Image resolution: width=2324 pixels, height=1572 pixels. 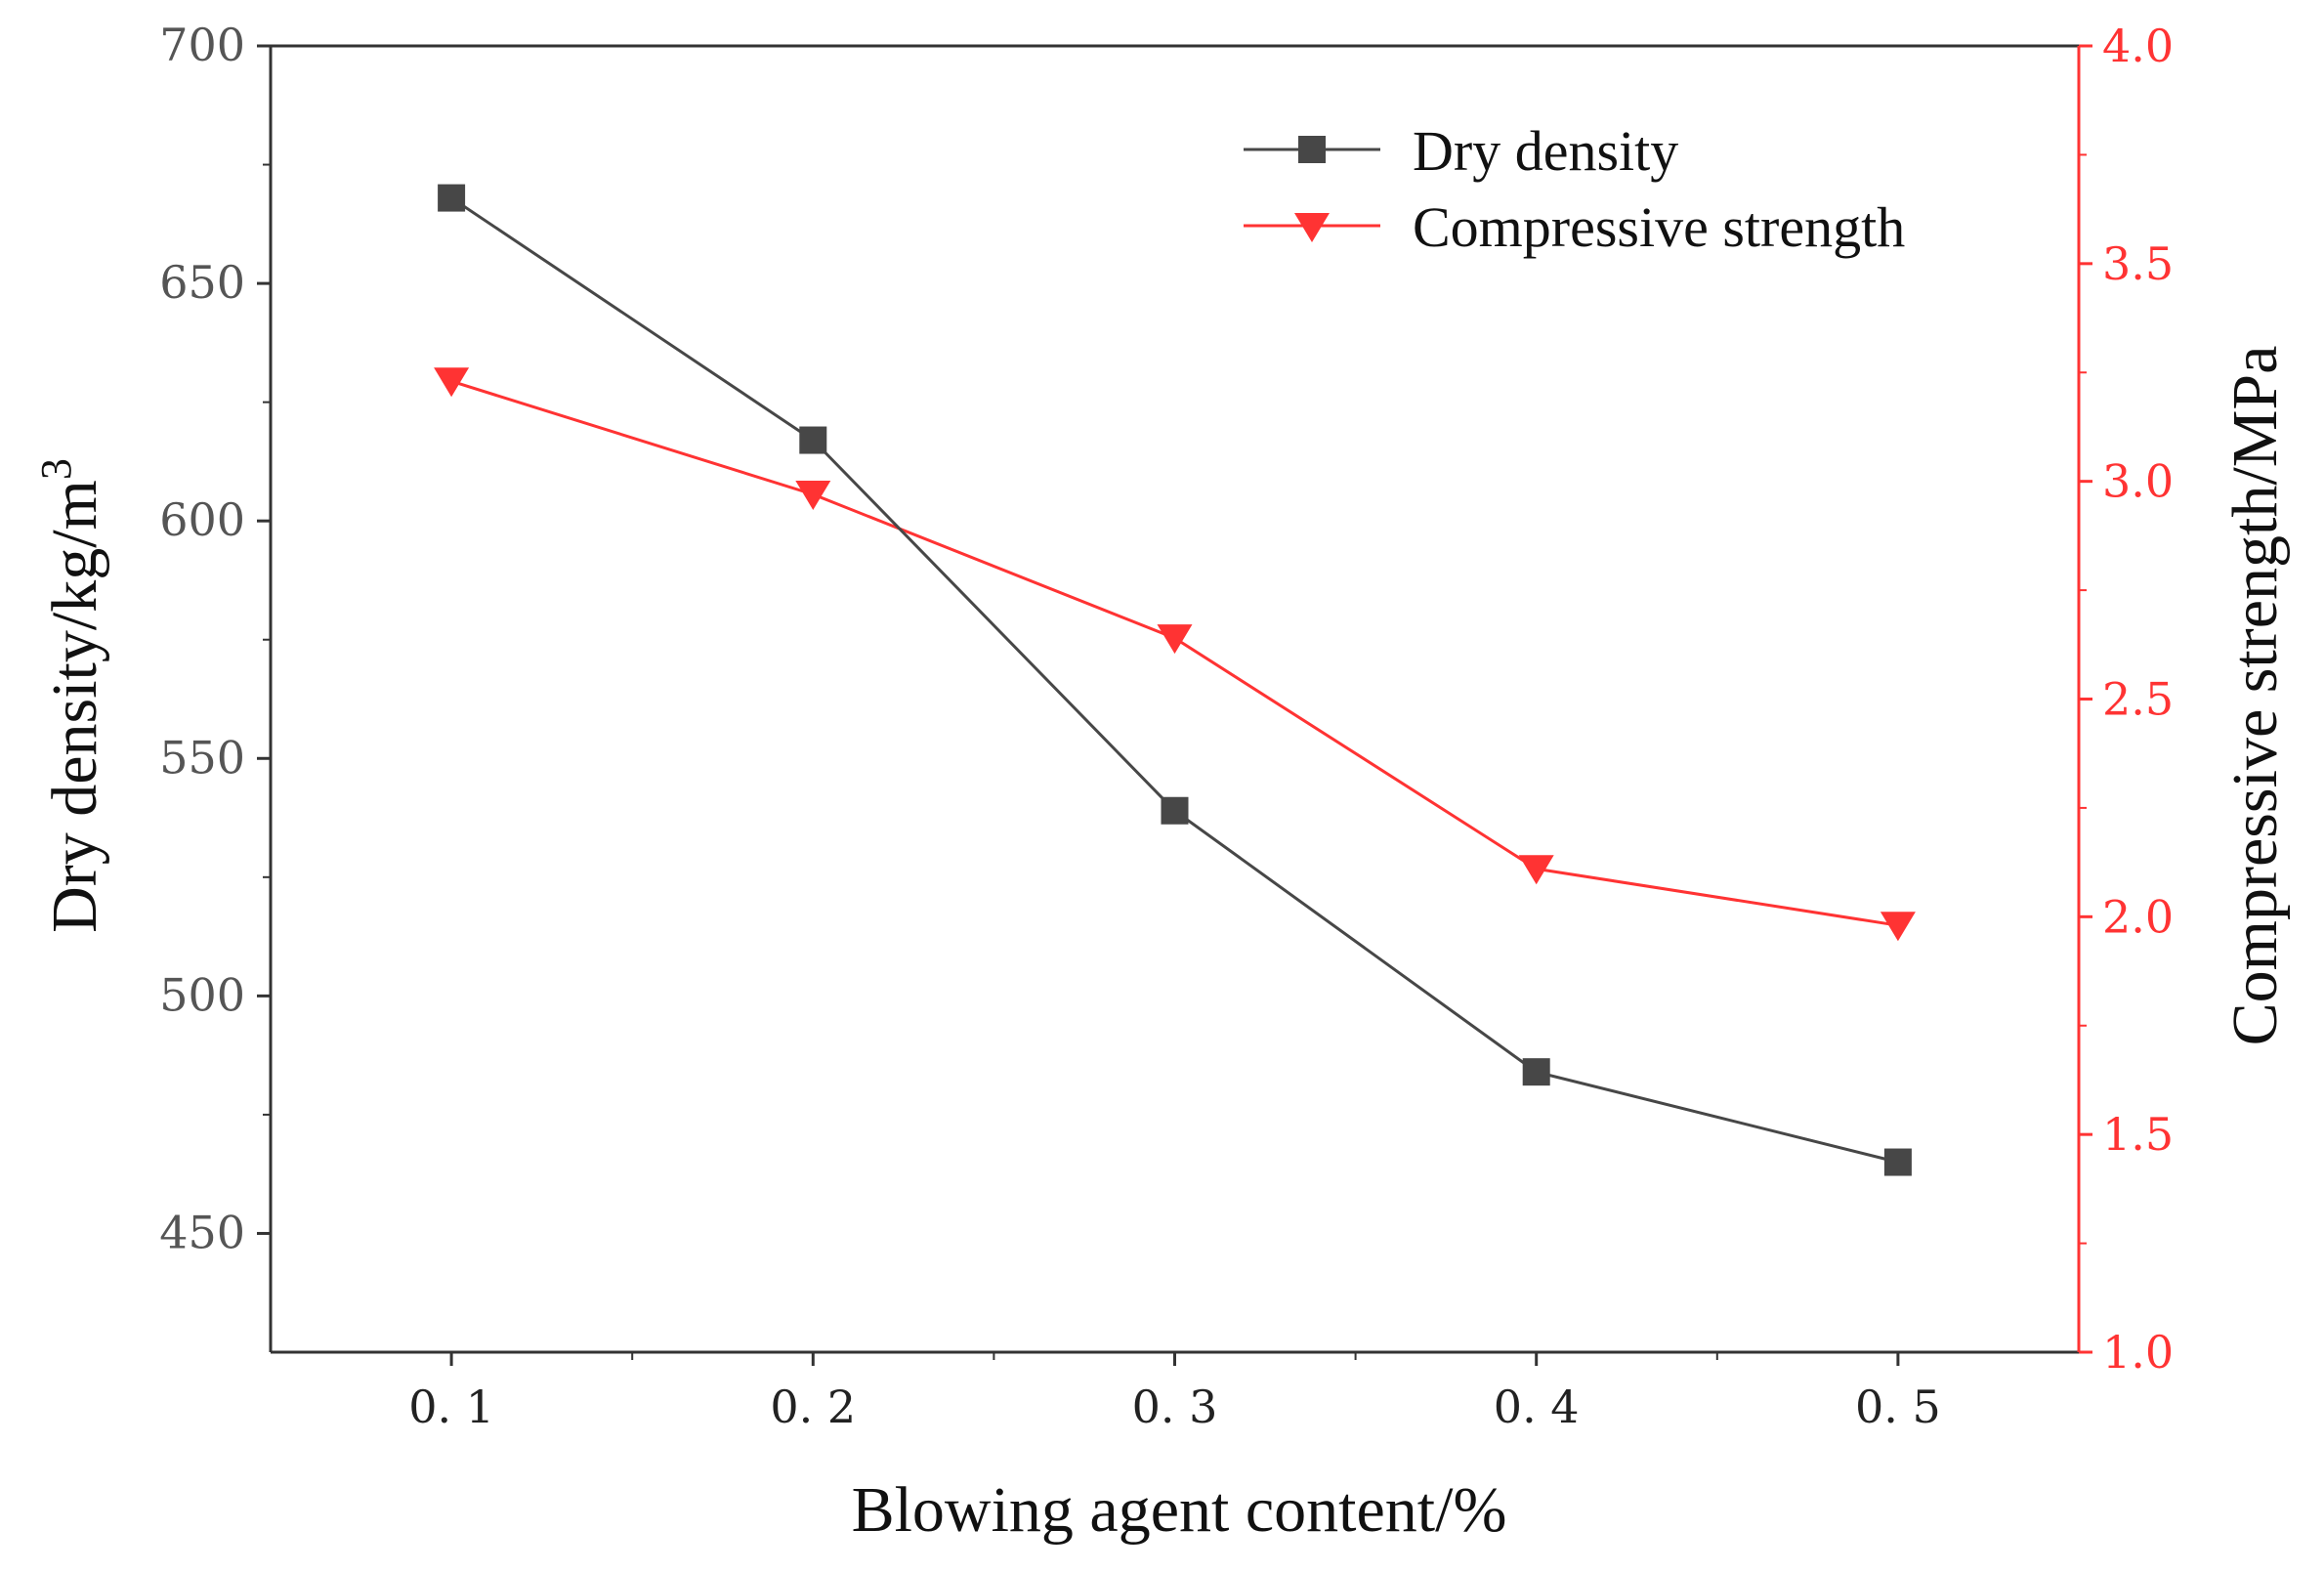 What do you see at coordinates (1537, 1407) in the screenshot?
I see `x-axis-tick-label: 0. 4` at bounding box center [1537, 1407].